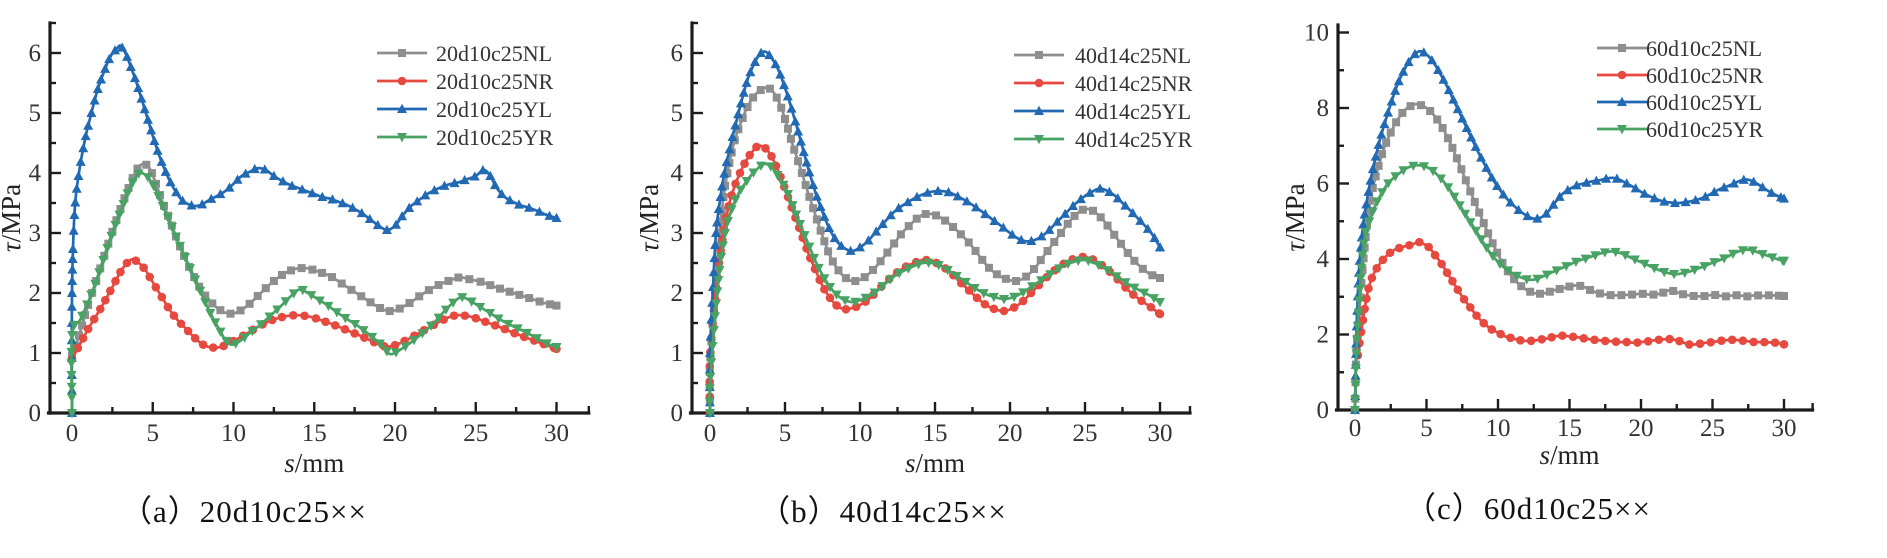 The height and width of the screenshot is (558, 1887). Describe the element at coordinates (1712, 428) in the screenshot. I see `x-tick-label: 25` at that location.